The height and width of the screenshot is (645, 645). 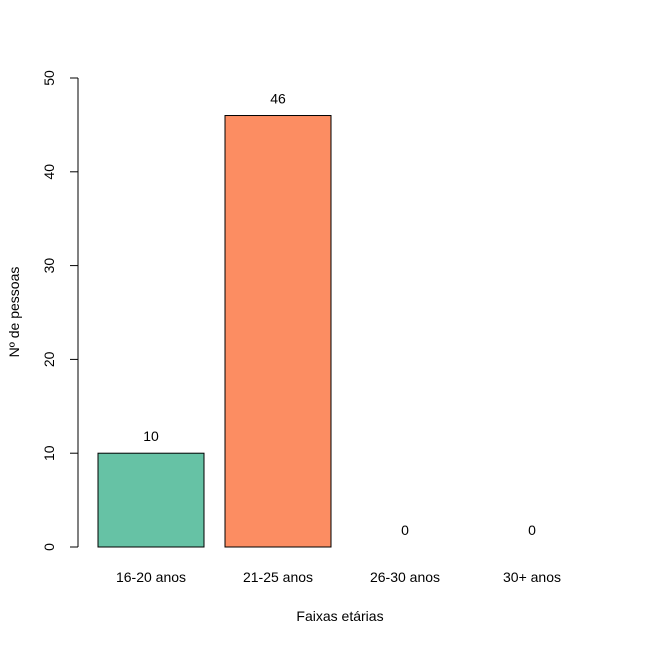 What do you see at coordinates (14, 312) in the screenshot?
I see `y-axis-title: Nº de pessoas` at bounding box center [14, 312].